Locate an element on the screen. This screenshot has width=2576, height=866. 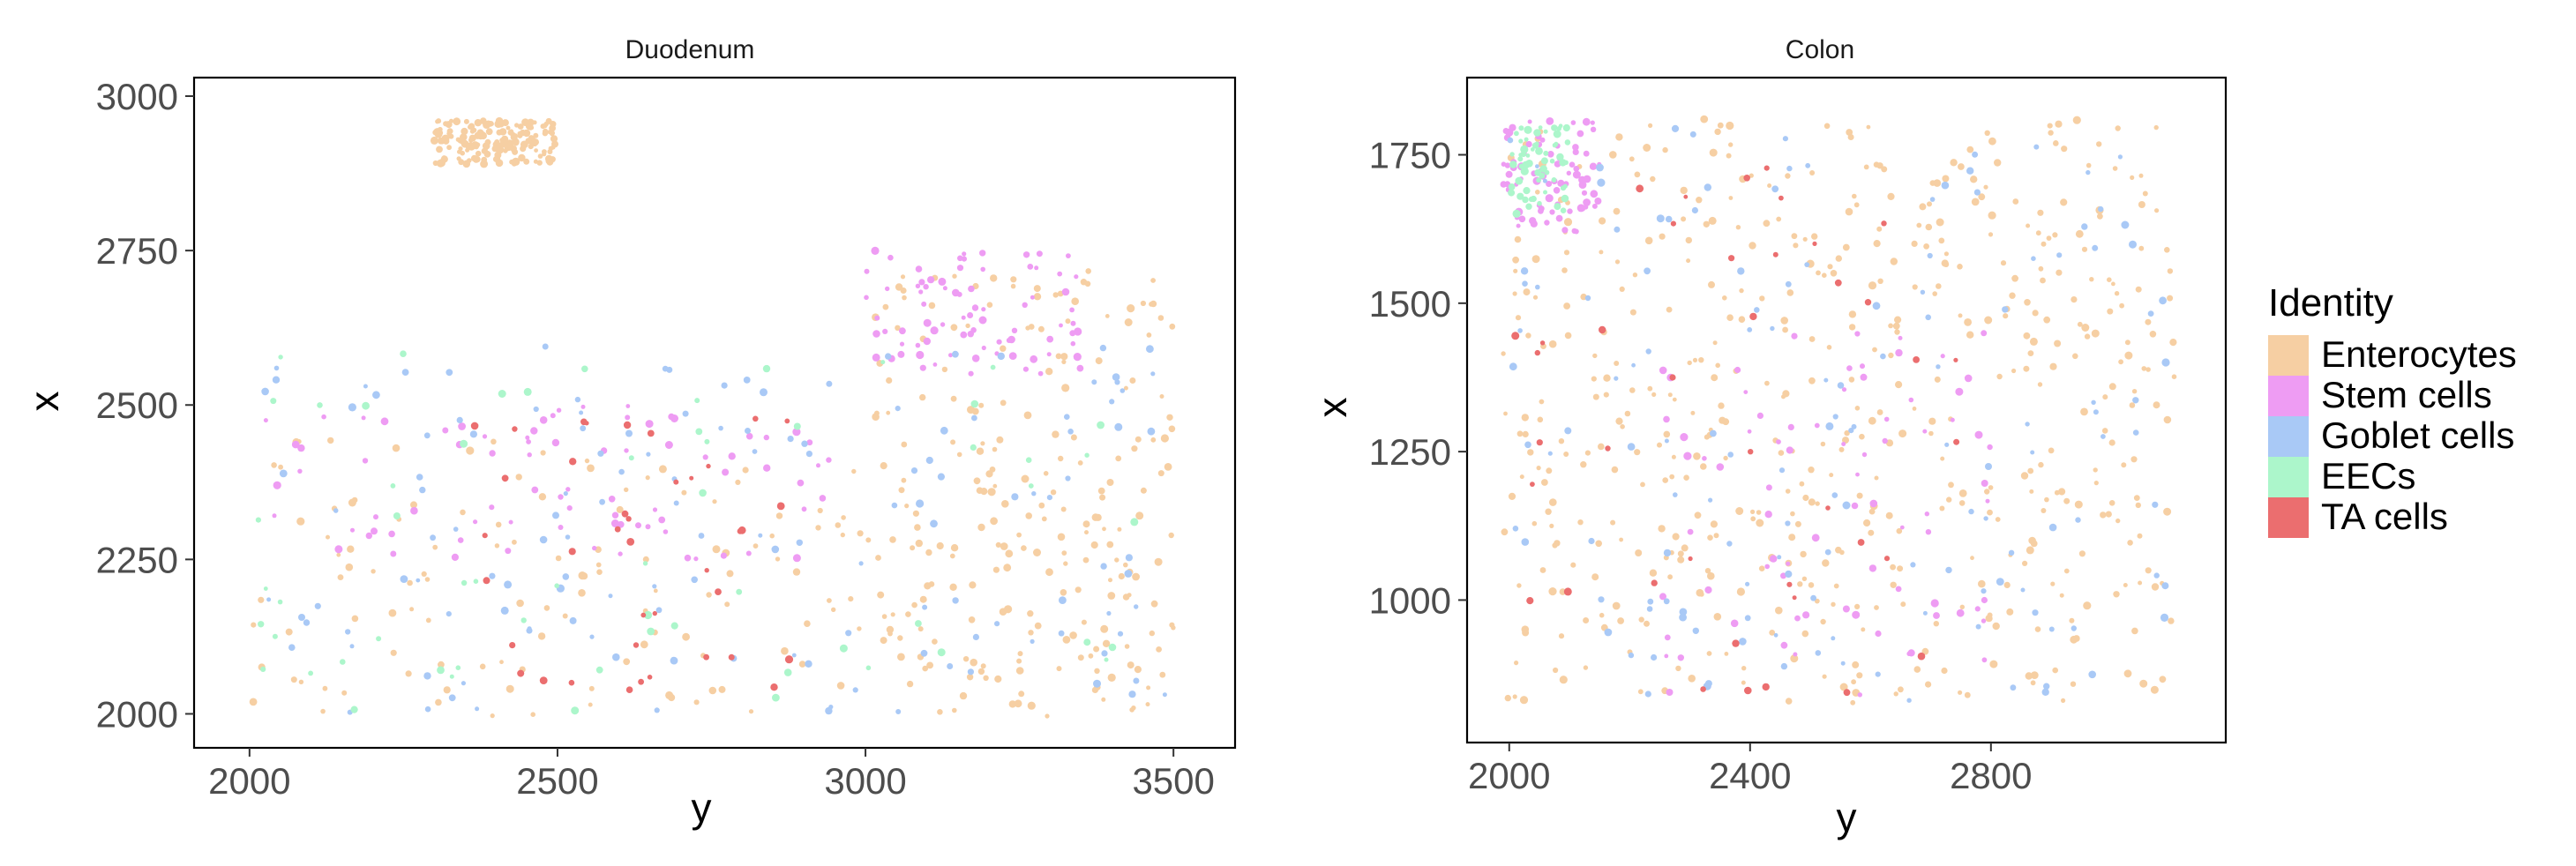
series-eecs is located at coordinates (1540, 170).